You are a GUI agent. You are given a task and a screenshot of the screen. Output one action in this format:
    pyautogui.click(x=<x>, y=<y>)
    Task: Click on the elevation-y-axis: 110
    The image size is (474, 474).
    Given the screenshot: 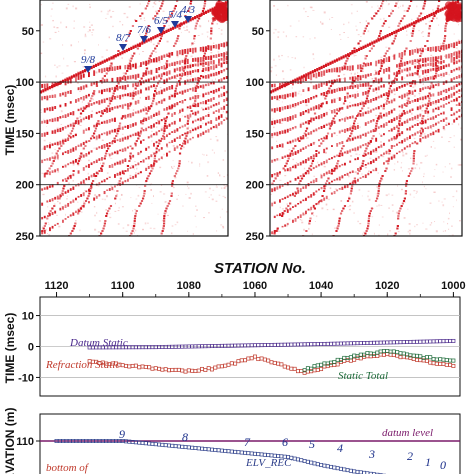 What is the action you would take?
    pyautogui.click(x=28, y=442)
    